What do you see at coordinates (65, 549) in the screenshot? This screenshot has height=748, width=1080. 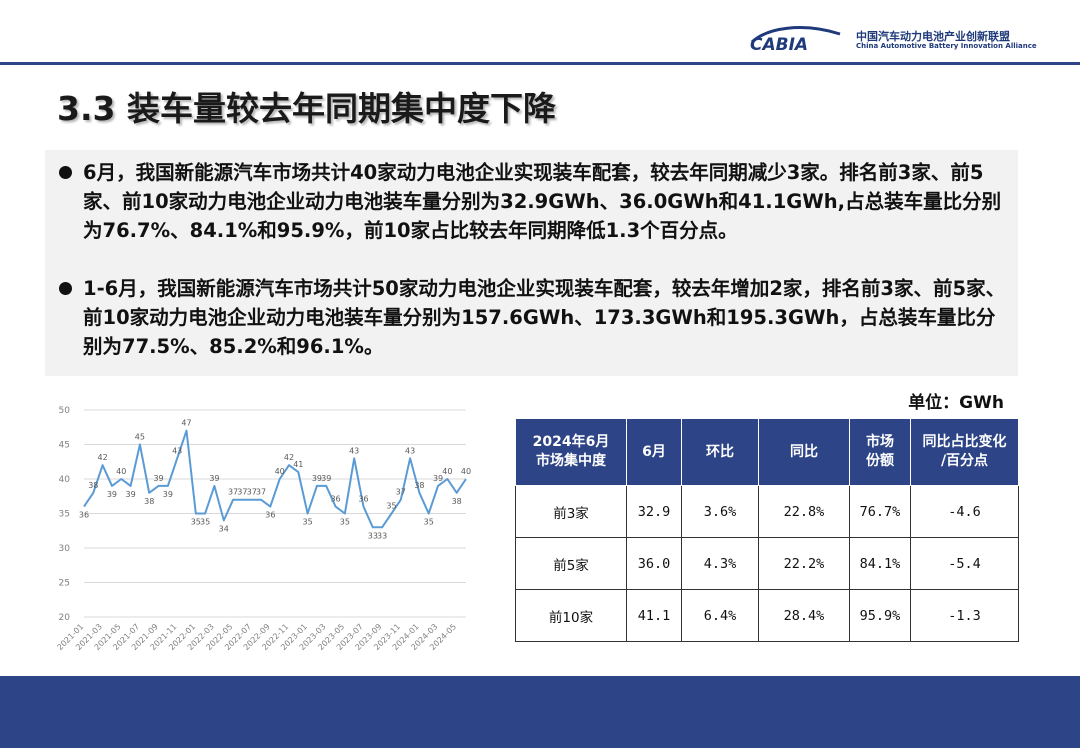 I see `y-tick-label: 30` at bounding box center [65, 549].